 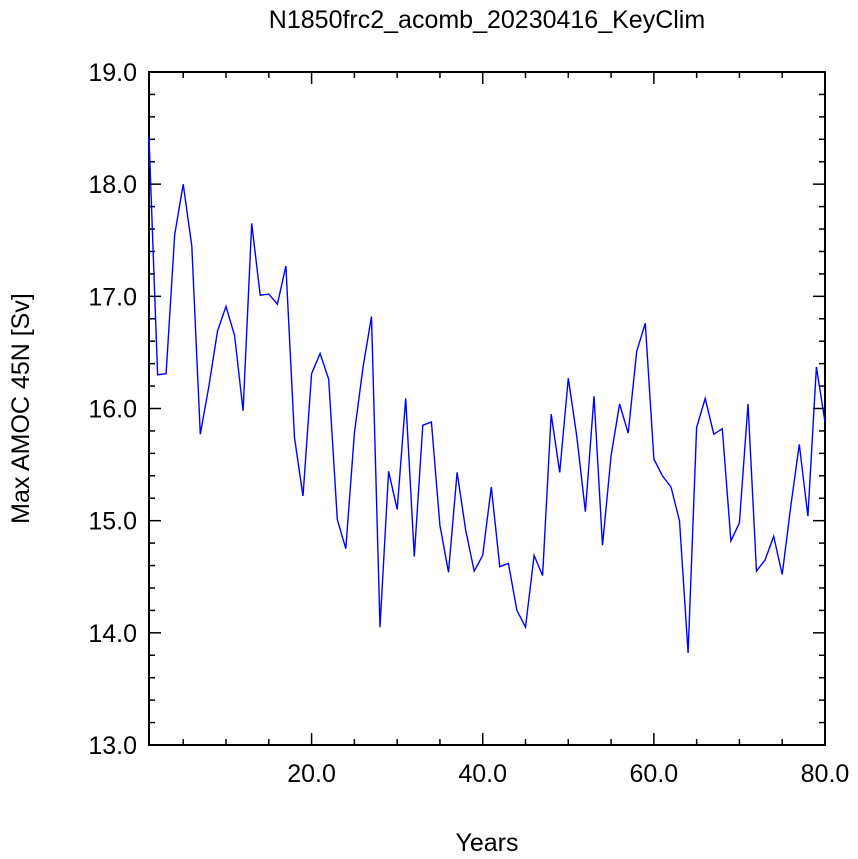 What do you see at coordinates (487, 20) in the screenshot?
I see `chart-title: N1850frc2_acomb_20230416_KeyClim` at bounding box center [487, 20].